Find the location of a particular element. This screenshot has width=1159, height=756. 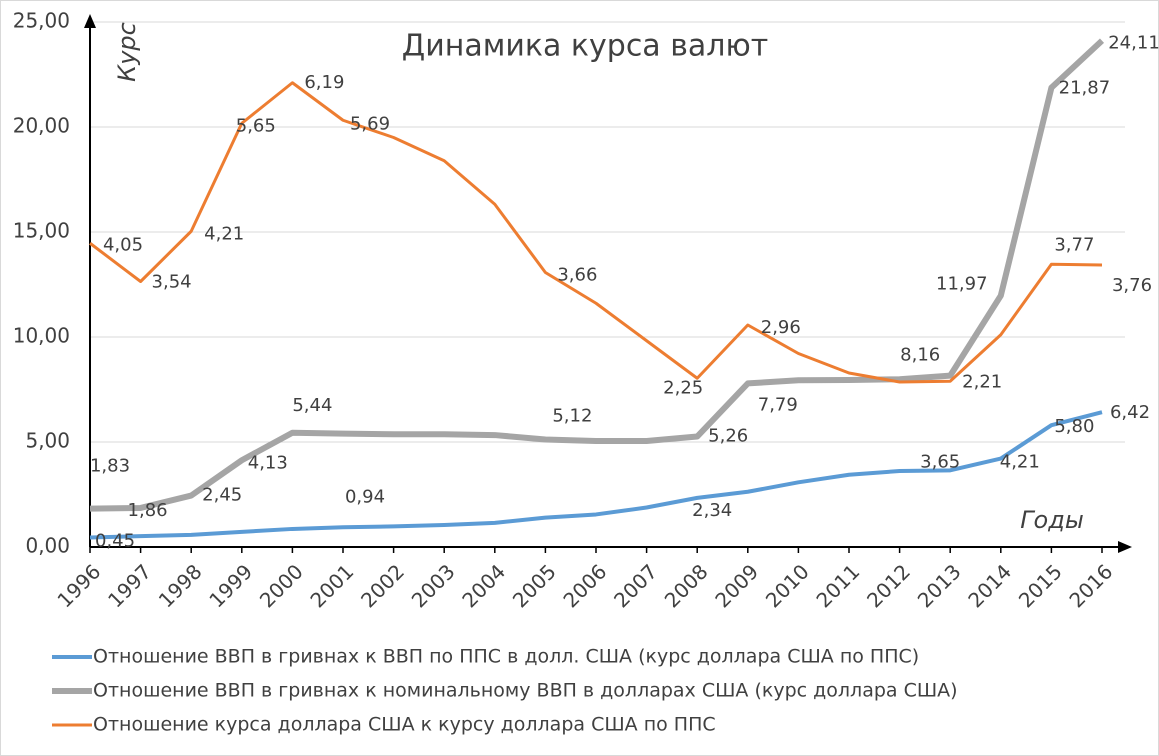

data-label: 2,96 is located at coordinates (781, 327).